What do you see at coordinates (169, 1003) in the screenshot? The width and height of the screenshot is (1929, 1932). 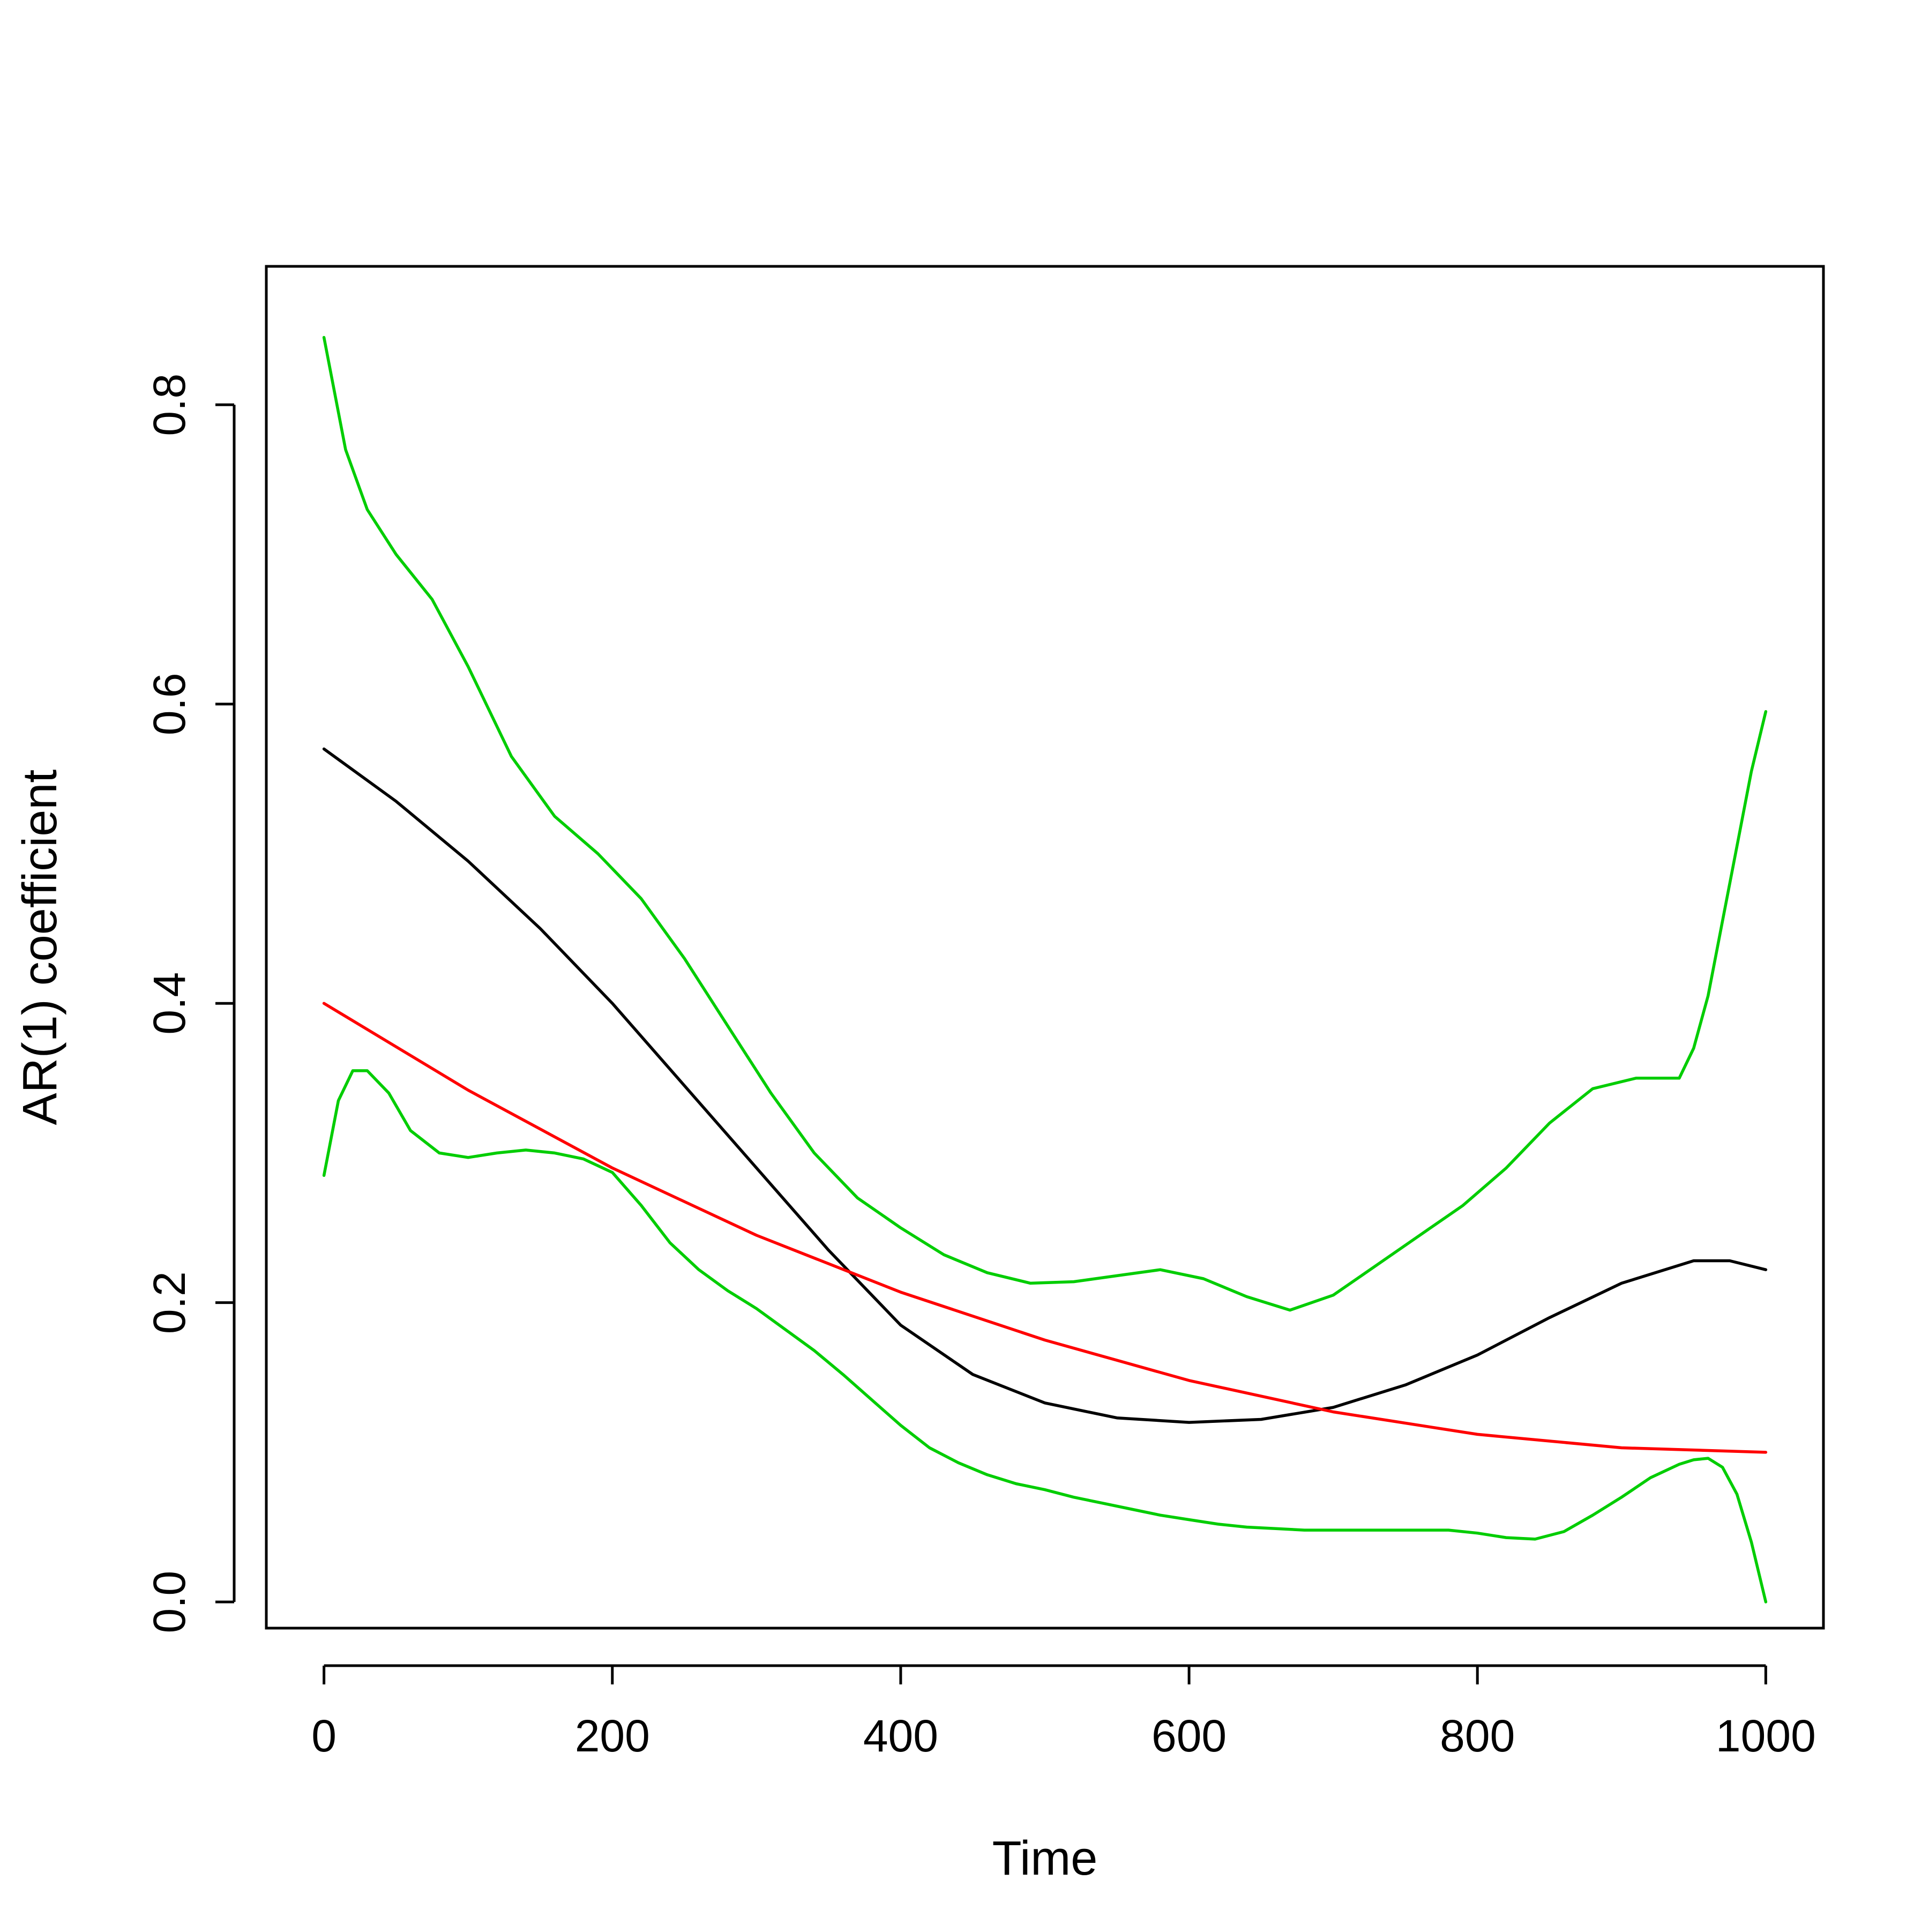 I see `y-tick-label: 0.4` at bounding box center [169, 1003].